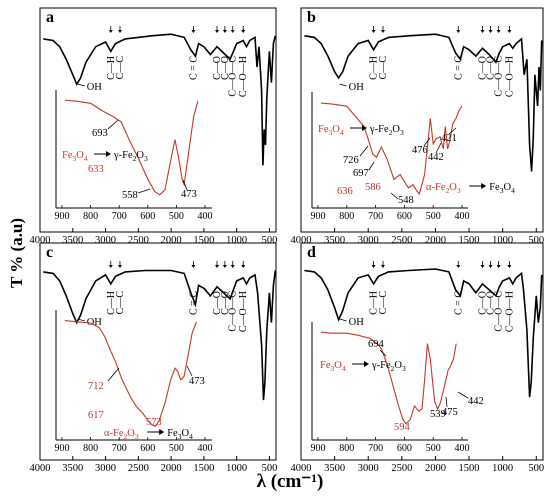 This screenshot has width=550, height=499. Describe the element at coordinates (130, 156) in the screenshot. I see `phase-a-to: γ-Fe2O3` at that location.